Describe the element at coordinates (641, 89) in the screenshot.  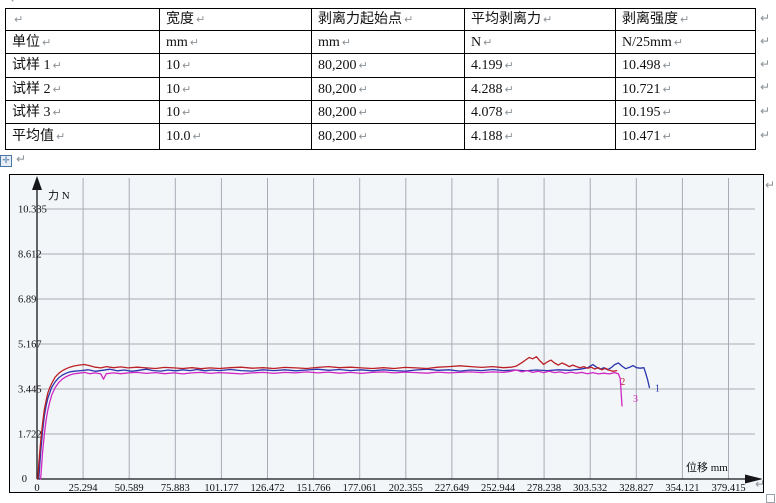
I see `cell-text: 10.721` at that location.